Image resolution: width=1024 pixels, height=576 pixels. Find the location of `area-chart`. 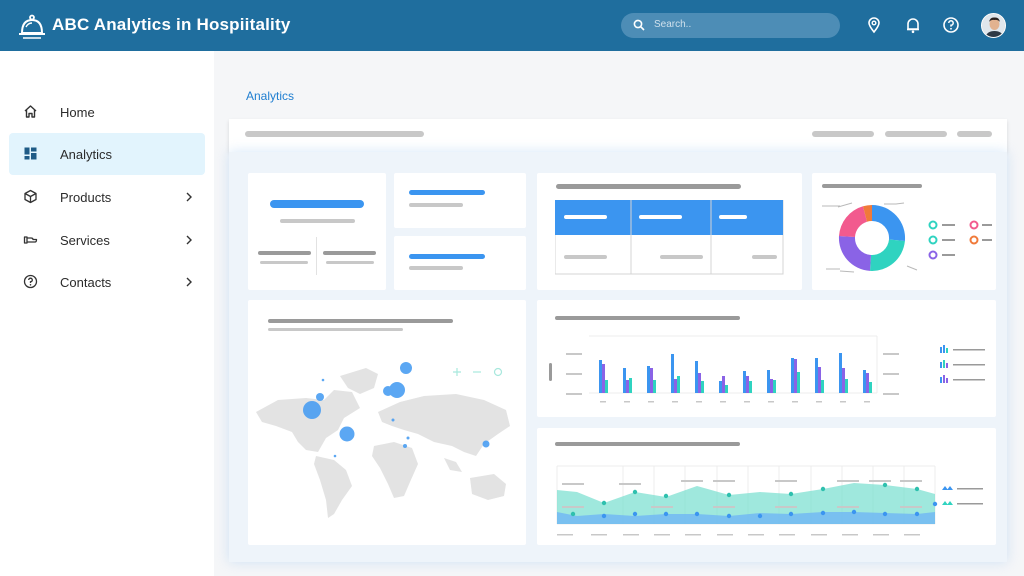

area-chart is located at coordinates (769, 500).